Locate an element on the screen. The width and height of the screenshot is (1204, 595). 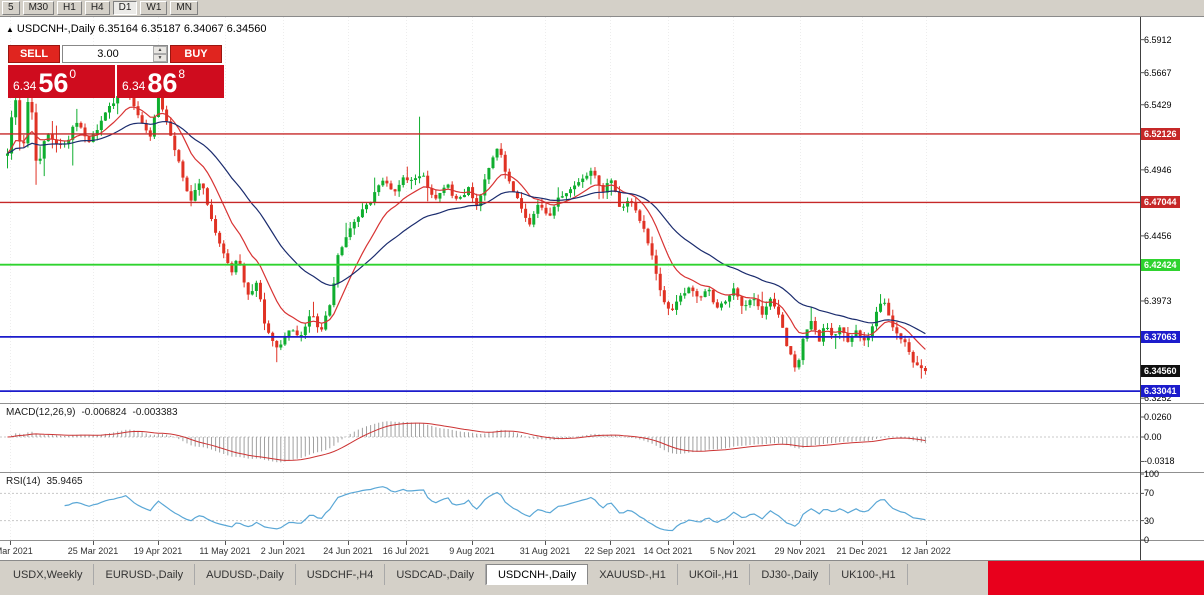
macd-indicator-title: MACD(12,26,9) -0.006824 -0.003383 is located at coordinates (92, 412).